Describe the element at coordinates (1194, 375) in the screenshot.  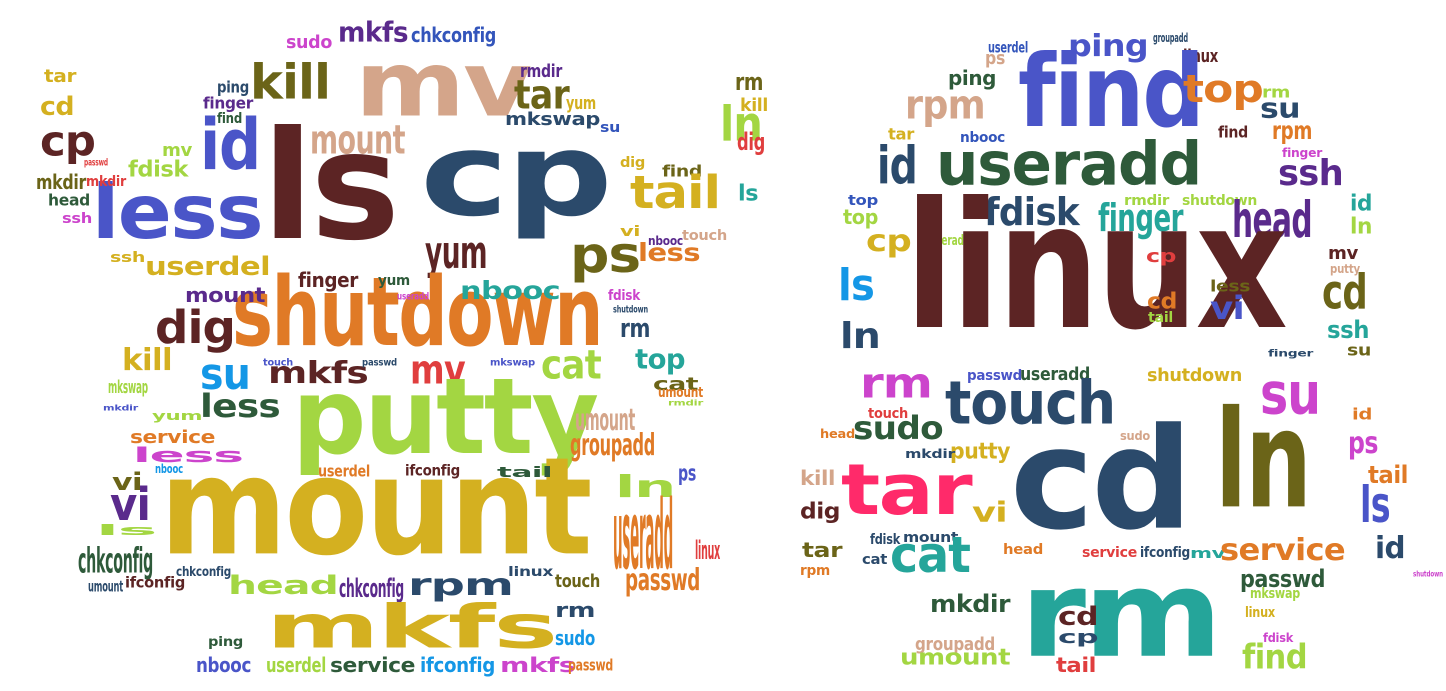
I see `word-shutdown: shutdown` at that location.